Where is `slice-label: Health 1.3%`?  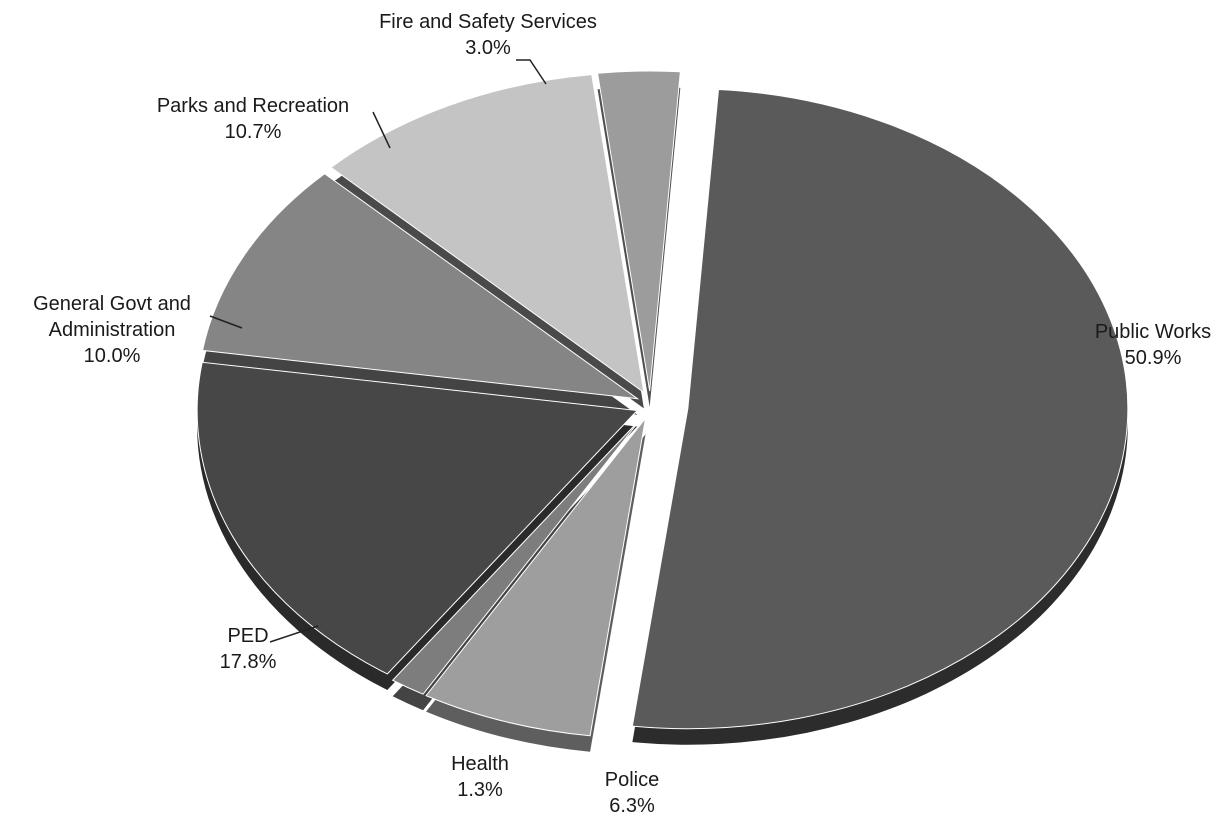 slice-label: Health 1.3% is located at coordinates (480, 777).